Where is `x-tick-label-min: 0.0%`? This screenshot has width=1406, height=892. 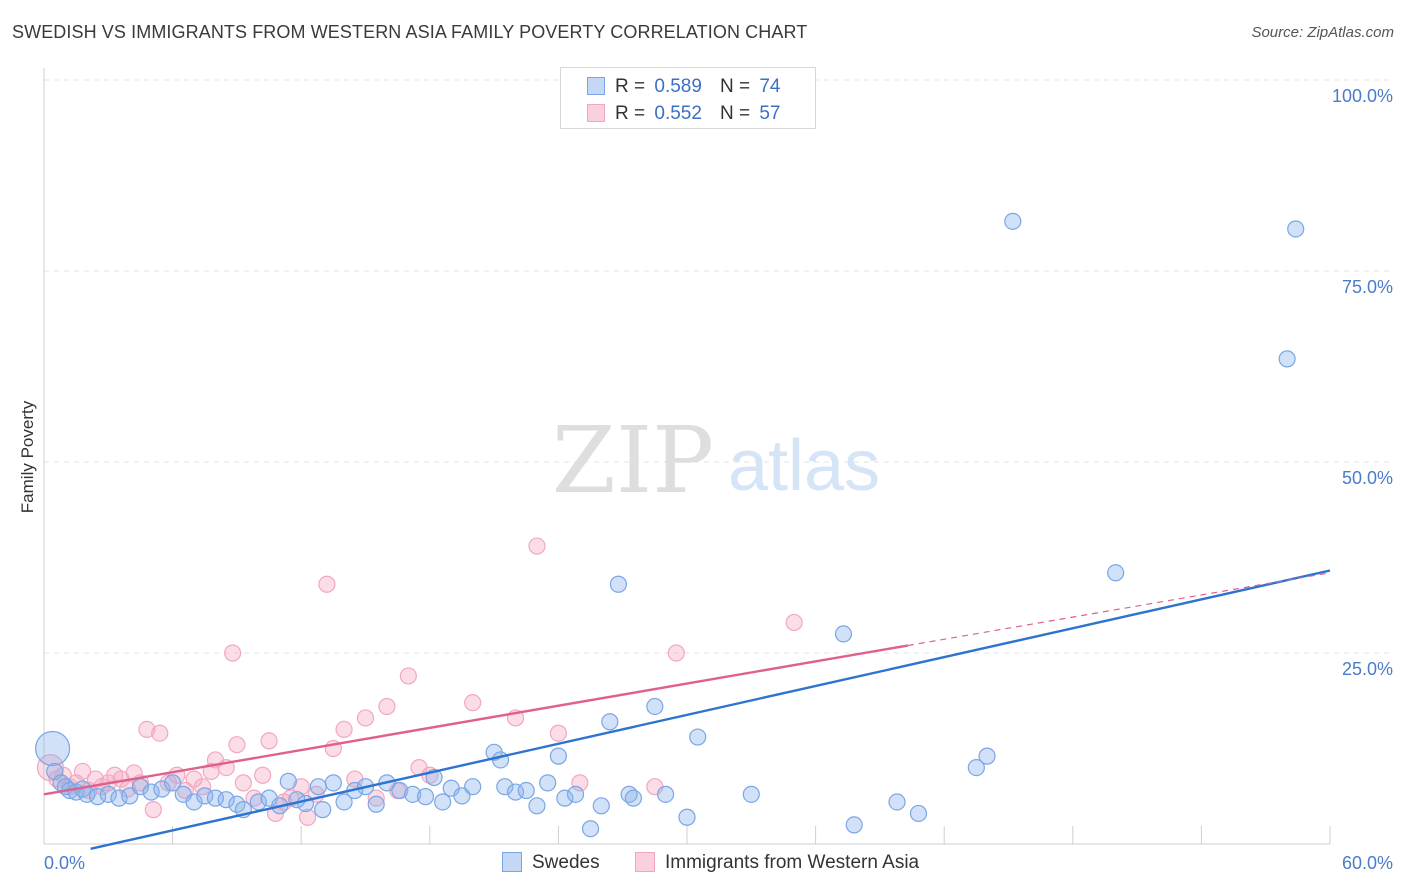 x-tick-label-min: 0.0% is located at coordinates (64, 863).